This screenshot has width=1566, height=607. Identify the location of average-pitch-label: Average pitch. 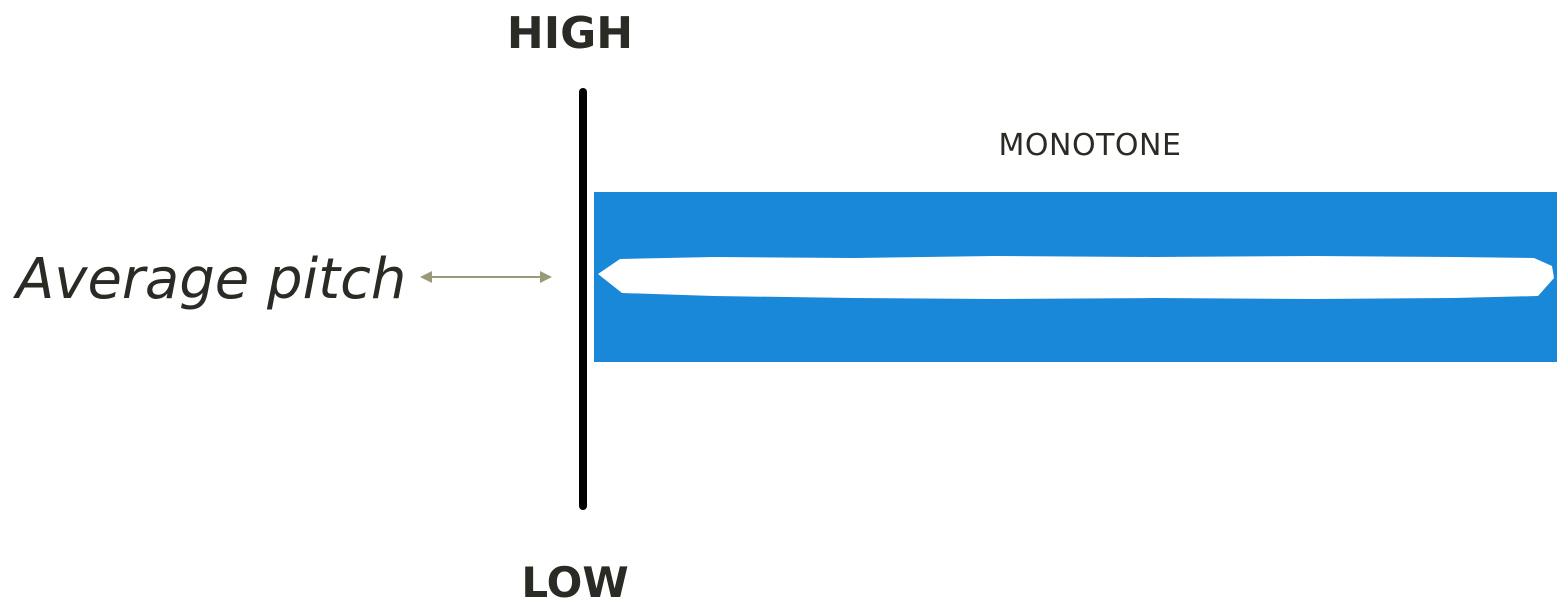
(211, 279).